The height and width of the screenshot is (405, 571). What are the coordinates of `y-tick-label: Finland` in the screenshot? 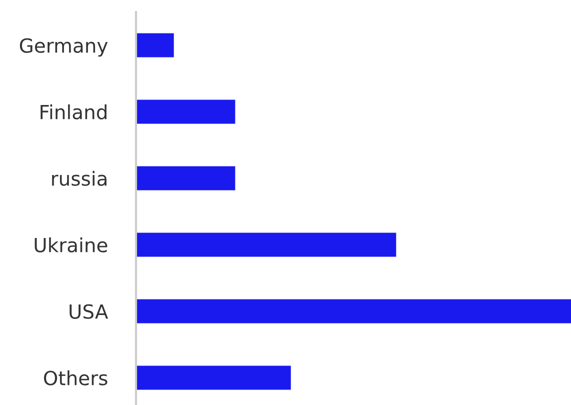 It's located at (73, 112).